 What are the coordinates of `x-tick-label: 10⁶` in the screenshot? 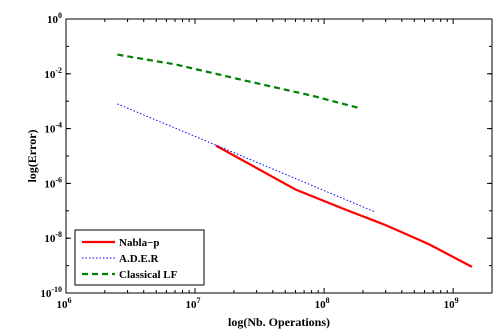 It's located at (64, 303).